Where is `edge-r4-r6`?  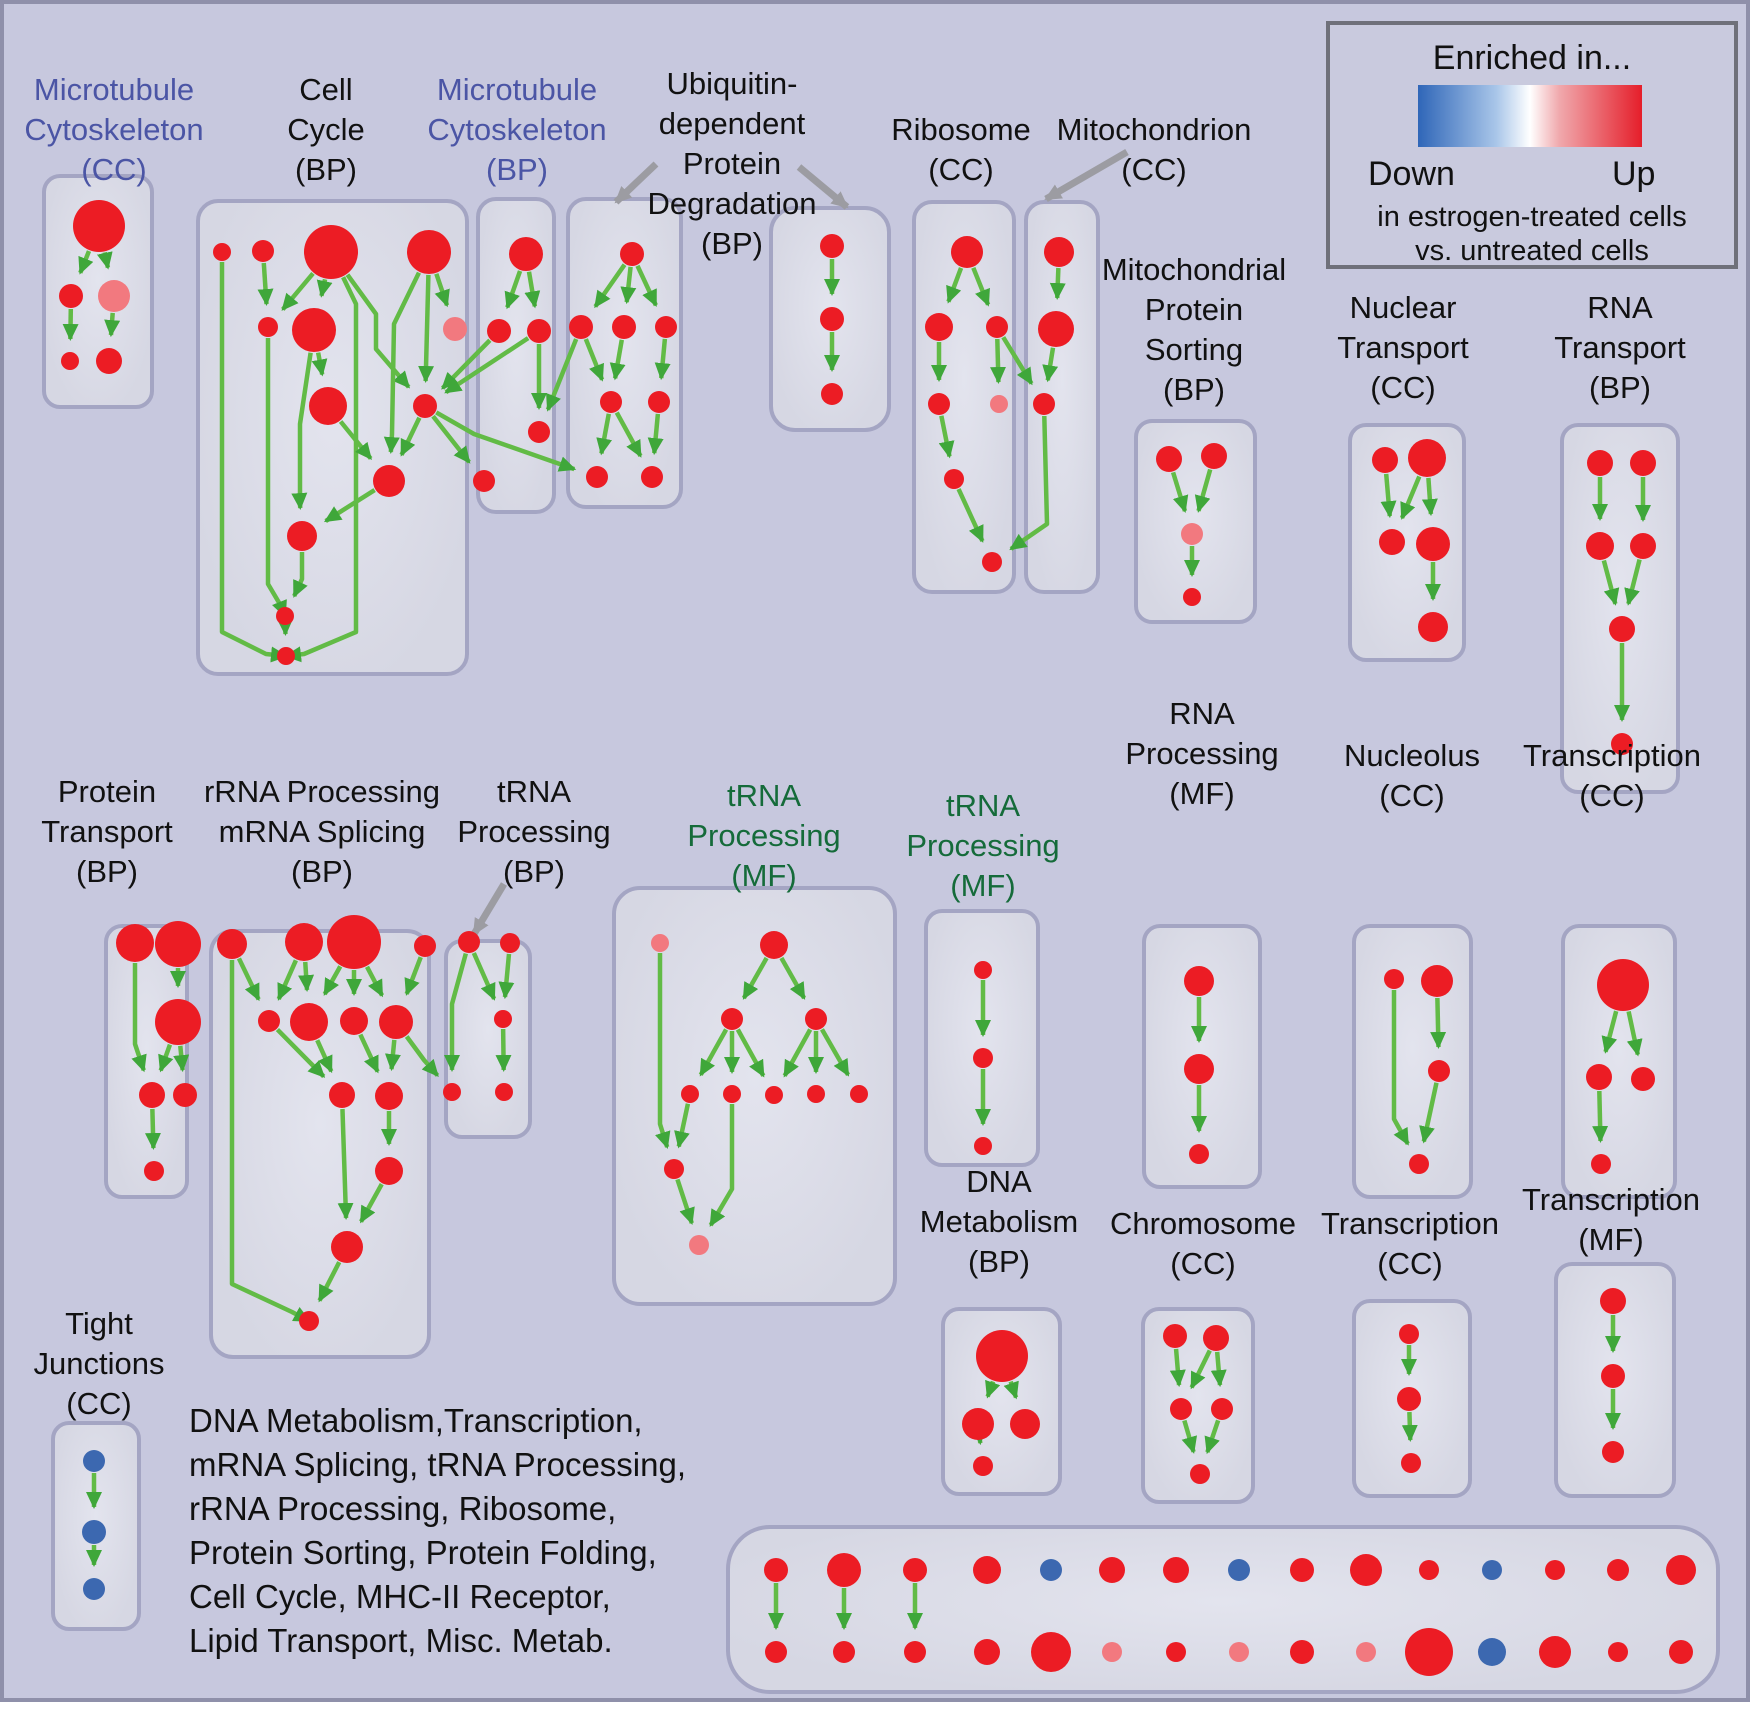 edge-r4-r6 is located at coordinates (946, 437).